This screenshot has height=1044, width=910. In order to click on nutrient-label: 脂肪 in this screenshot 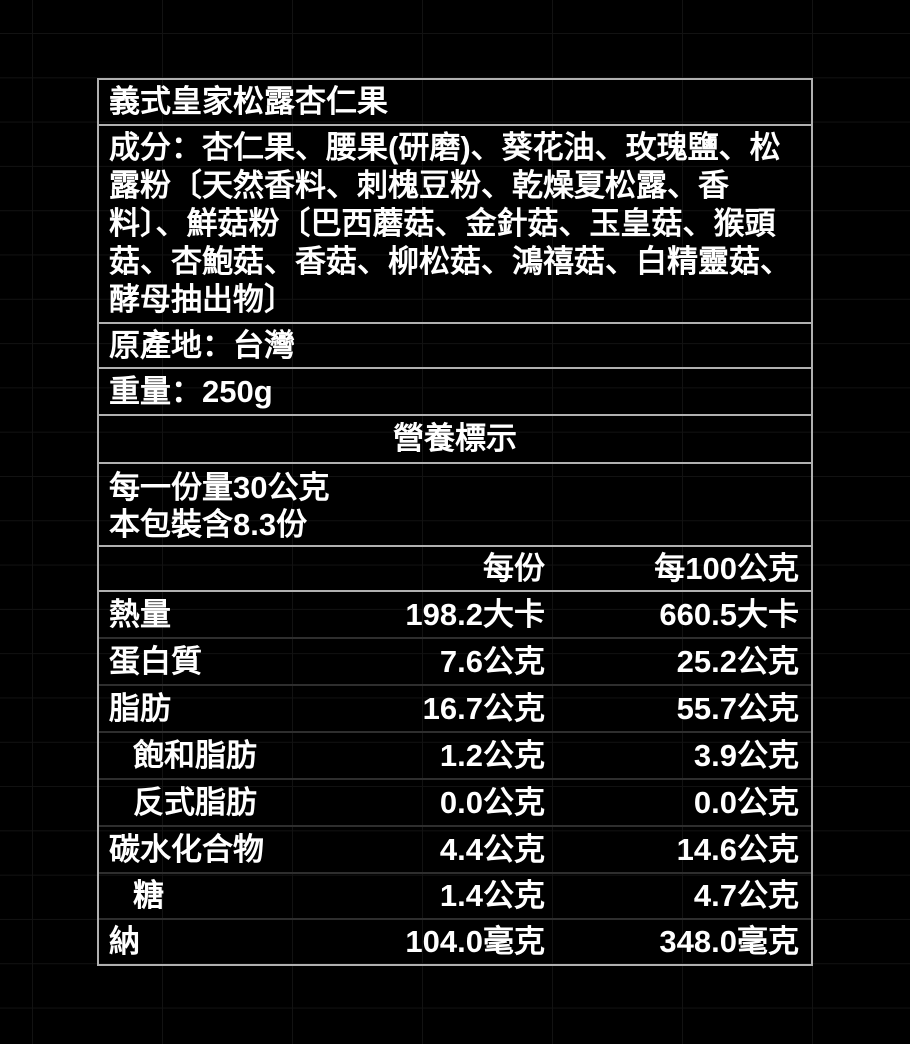, I will do `click(140, 708)`.